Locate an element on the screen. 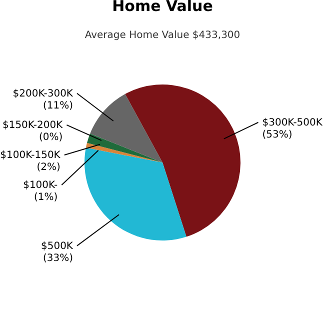 This screenshot has width=325, height=325. slice-label: $100K- is located at coordinates (40, 185).